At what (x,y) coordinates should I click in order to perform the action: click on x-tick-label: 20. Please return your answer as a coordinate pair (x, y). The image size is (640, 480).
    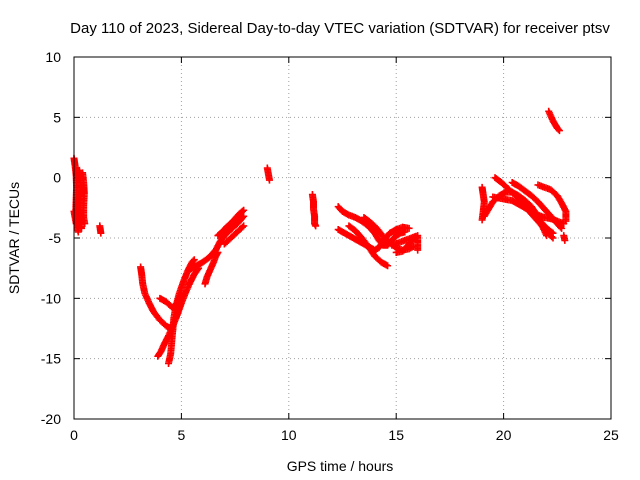
    Looking at the image, I should click on (504, 435).